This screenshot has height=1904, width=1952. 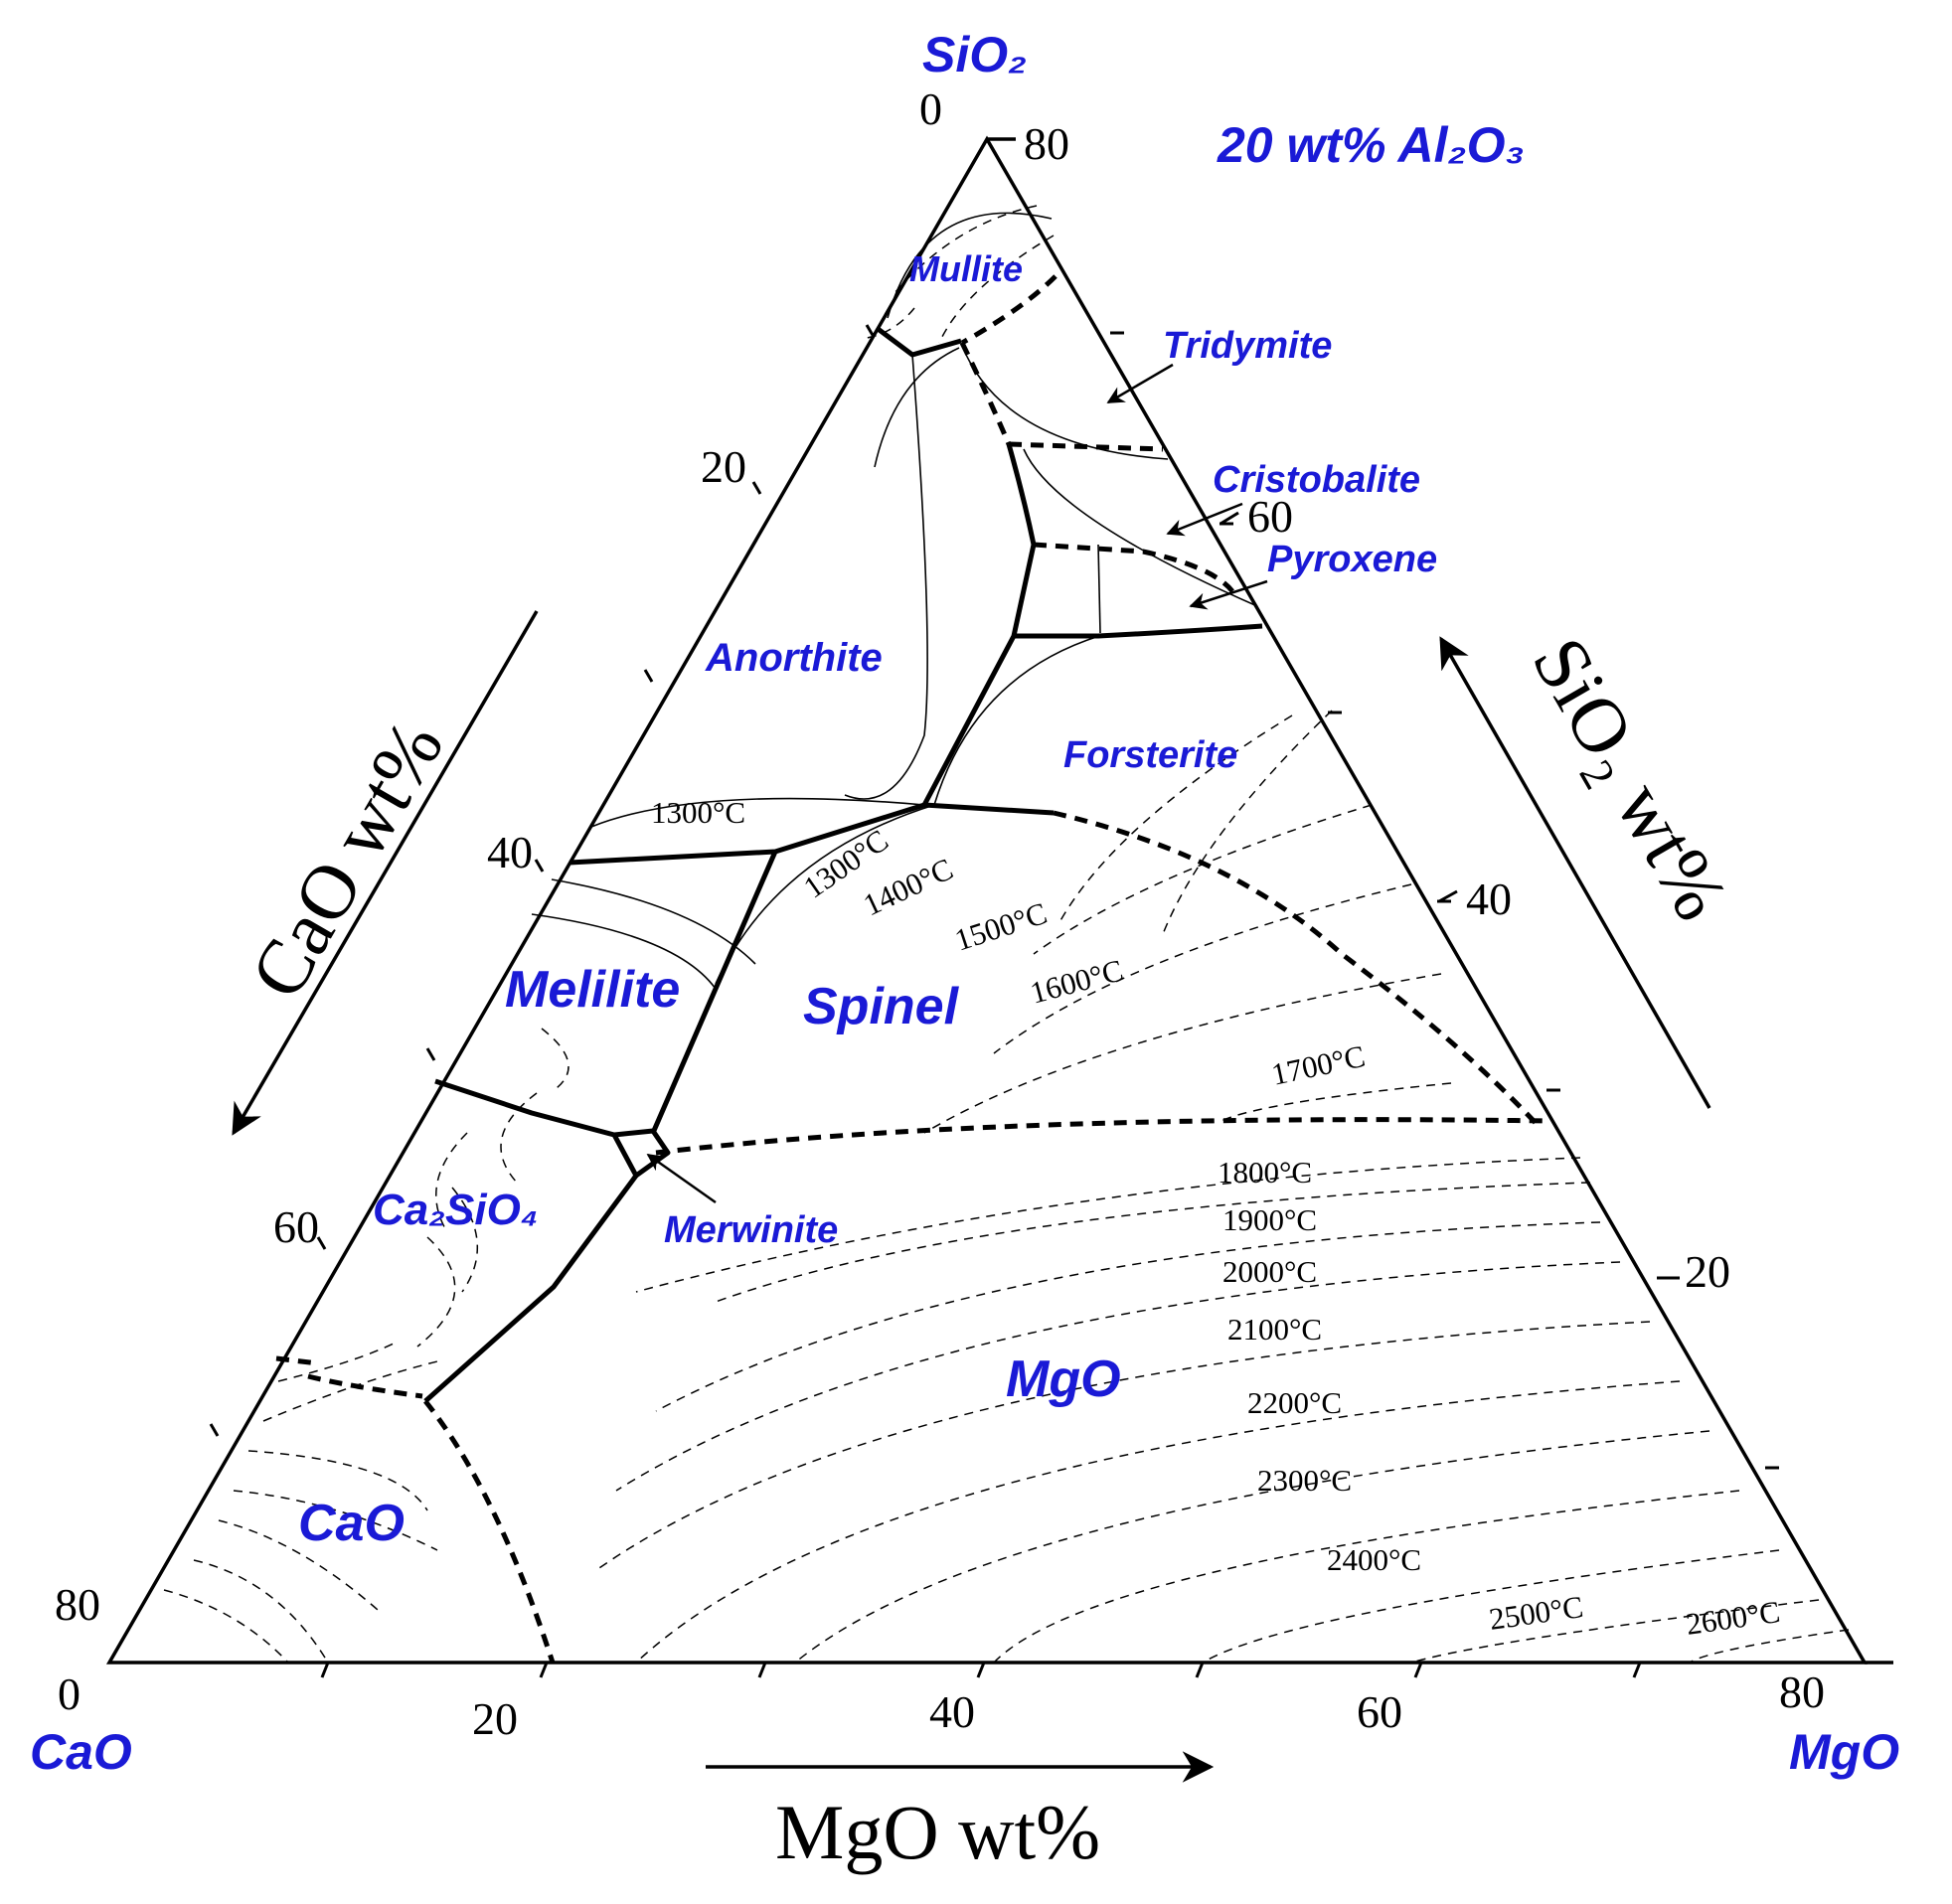 I want to click on left-tick-20: 20, so click(x=723, y=466).